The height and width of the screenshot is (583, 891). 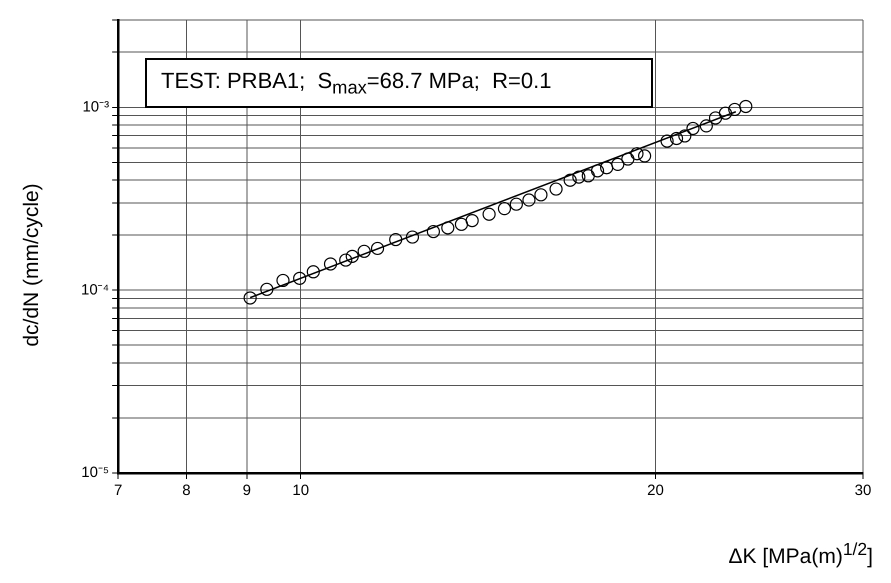 What do you see at coordinates (301, 491) in the screenshot?
I see `x-tick-label: 10` at bounding box center [301, 491].